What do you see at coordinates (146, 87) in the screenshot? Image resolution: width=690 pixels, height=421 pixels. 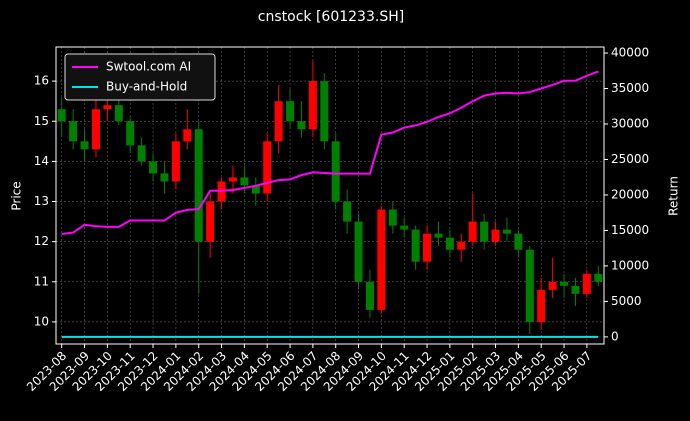 I see `legend-label: Buy-and-Hold` at bounding box center [146, 87].